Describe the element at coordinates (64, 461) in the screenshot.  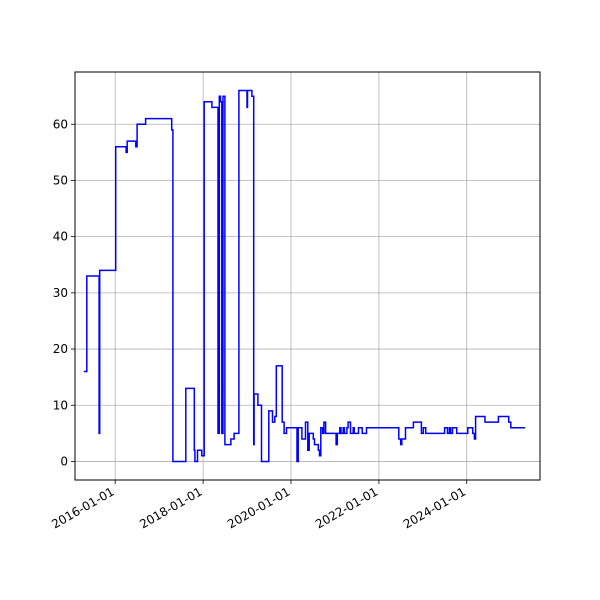
I see `y-tick-label: 0` at that location.